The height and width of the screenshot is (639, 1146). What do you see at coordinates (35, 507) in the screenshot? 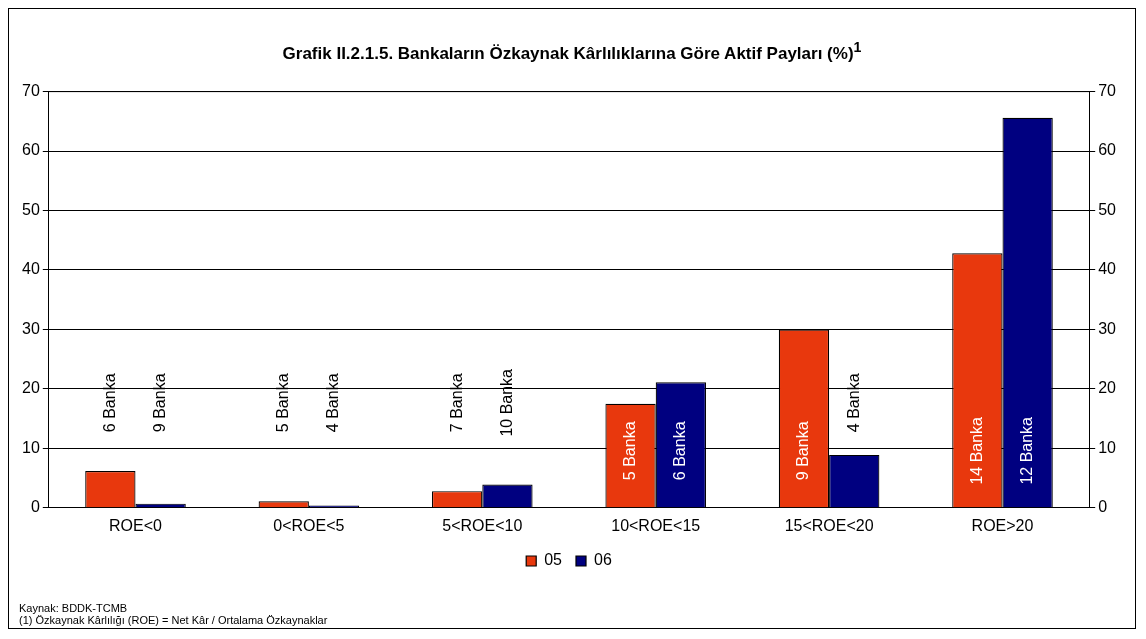
I see `y-tick-label: 0` at bounding box center [35, 507].